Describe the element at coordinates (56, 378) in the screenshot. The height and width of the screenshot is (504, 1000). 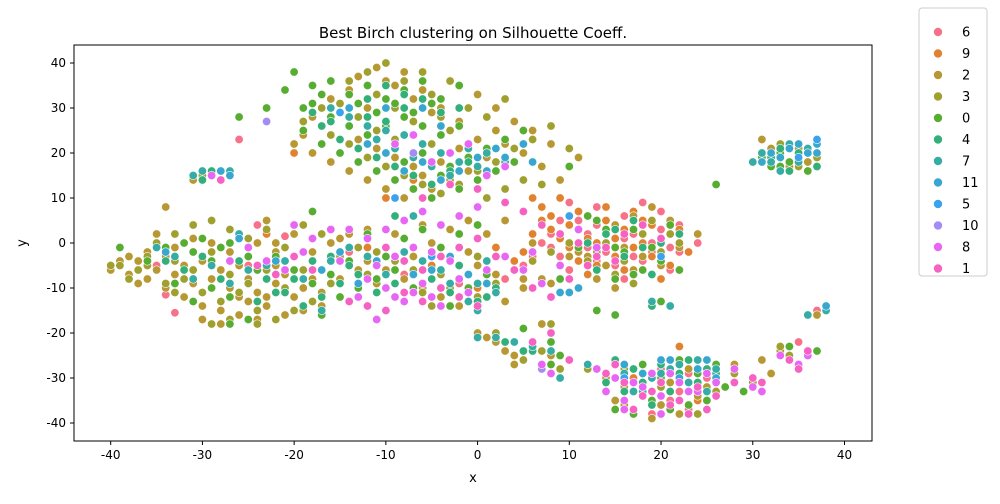
I see `y-tick-label: -30` at that location.